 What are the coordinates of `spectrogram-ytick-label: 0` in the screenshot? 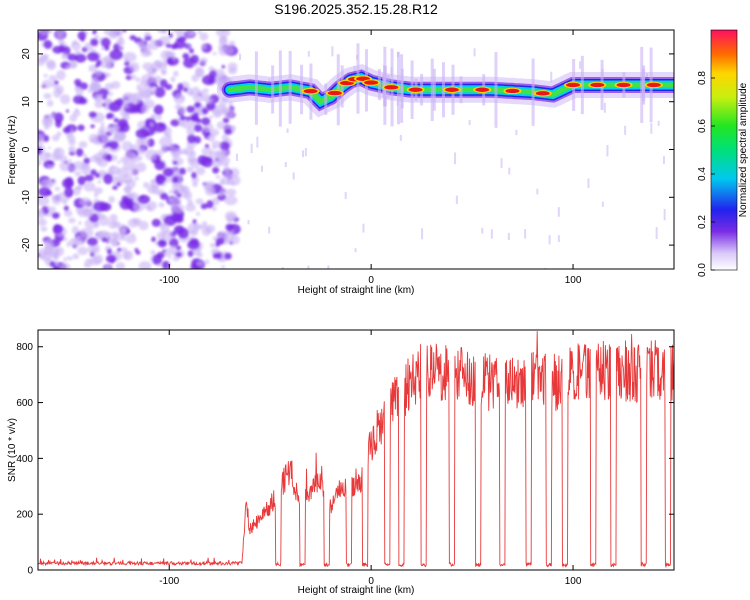 It's located at (26, 149).